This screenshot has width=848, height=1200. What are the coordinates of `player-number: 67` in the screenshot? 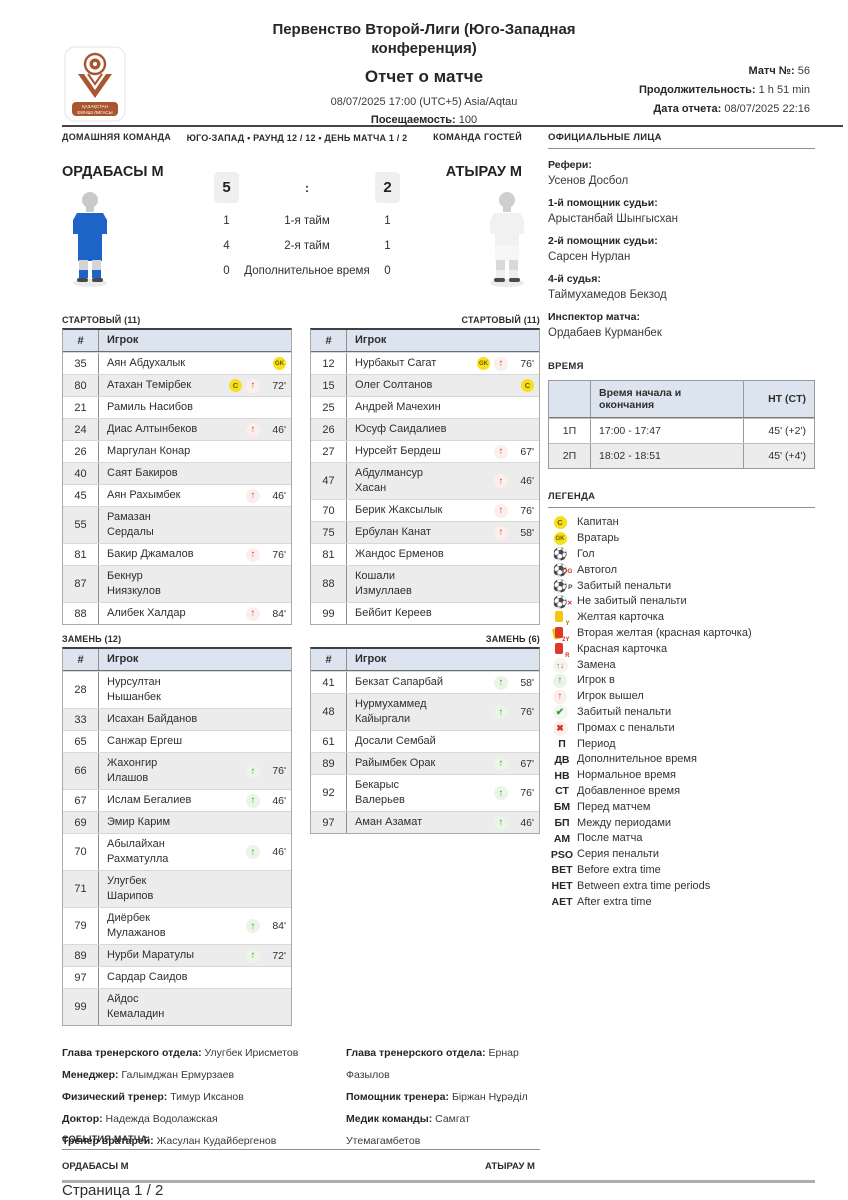 It's located at (81, 800).